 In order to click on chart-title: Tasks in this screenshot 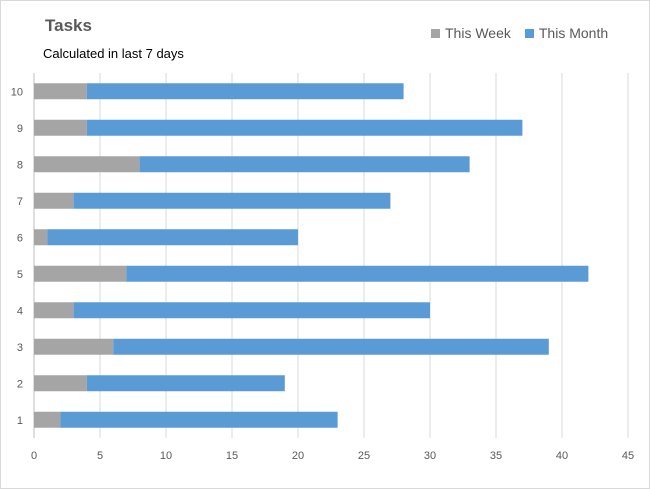, I will do `click(68, 25)`.